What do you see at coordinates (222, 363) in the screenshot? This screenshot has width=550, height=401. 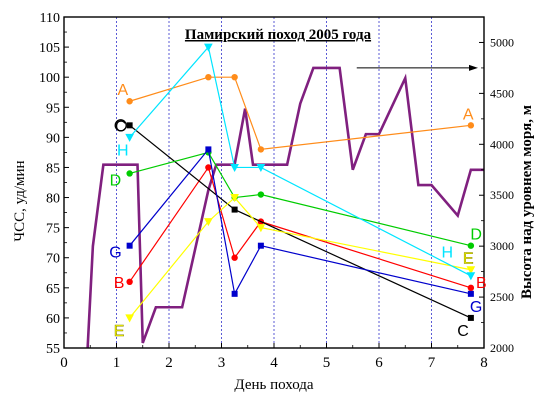 I see `x-tick-label-3: 3` at bounding box center [222, 363].